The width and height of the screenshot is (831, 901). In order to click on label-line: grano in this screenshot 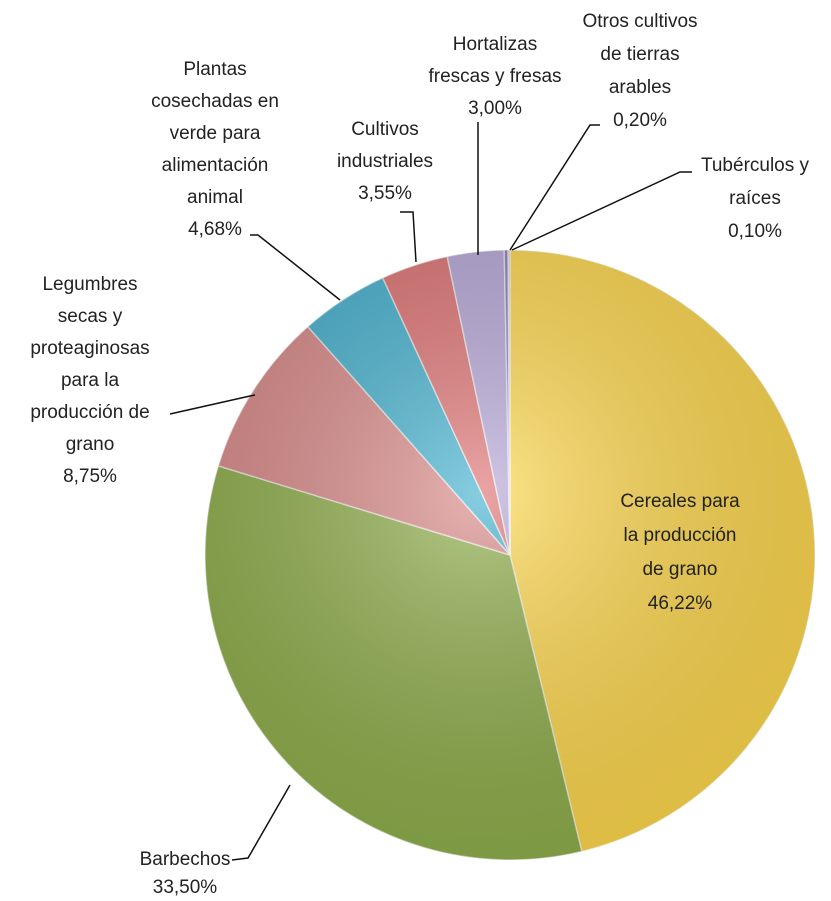, I will do `click(90, 444)`.